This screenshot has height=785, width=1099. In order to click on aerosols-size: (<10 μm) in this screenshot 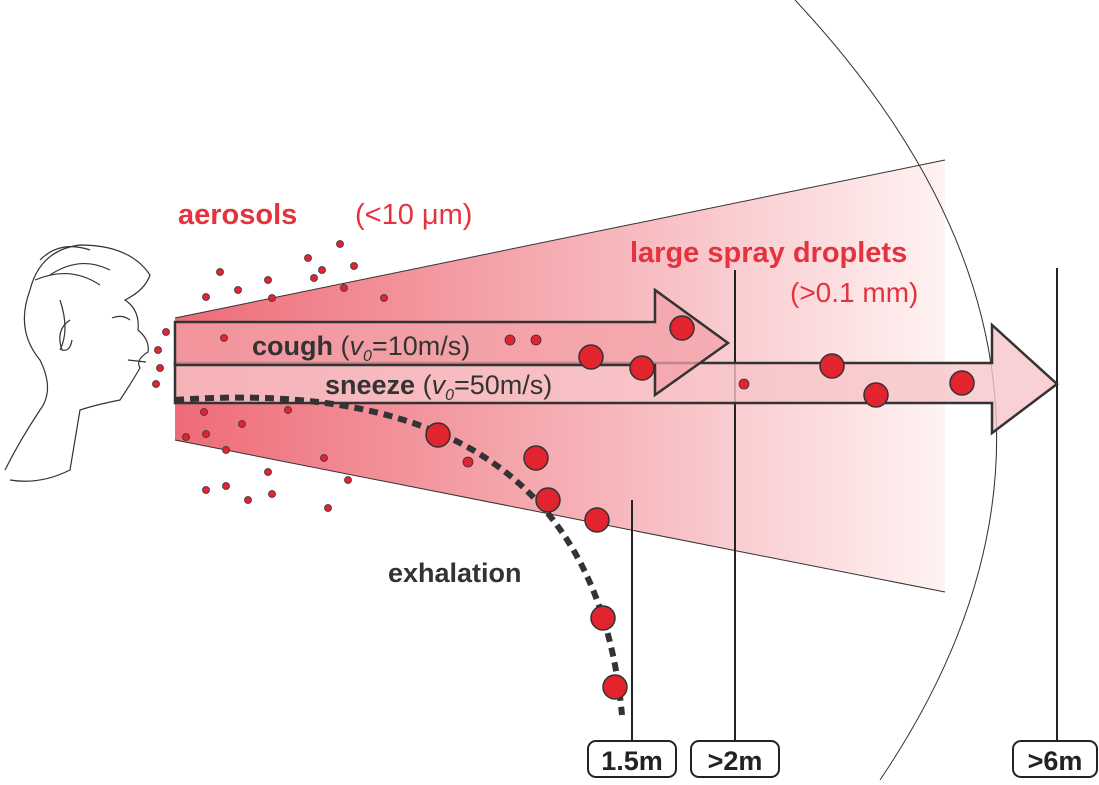, I will do `click(413, 215)`.